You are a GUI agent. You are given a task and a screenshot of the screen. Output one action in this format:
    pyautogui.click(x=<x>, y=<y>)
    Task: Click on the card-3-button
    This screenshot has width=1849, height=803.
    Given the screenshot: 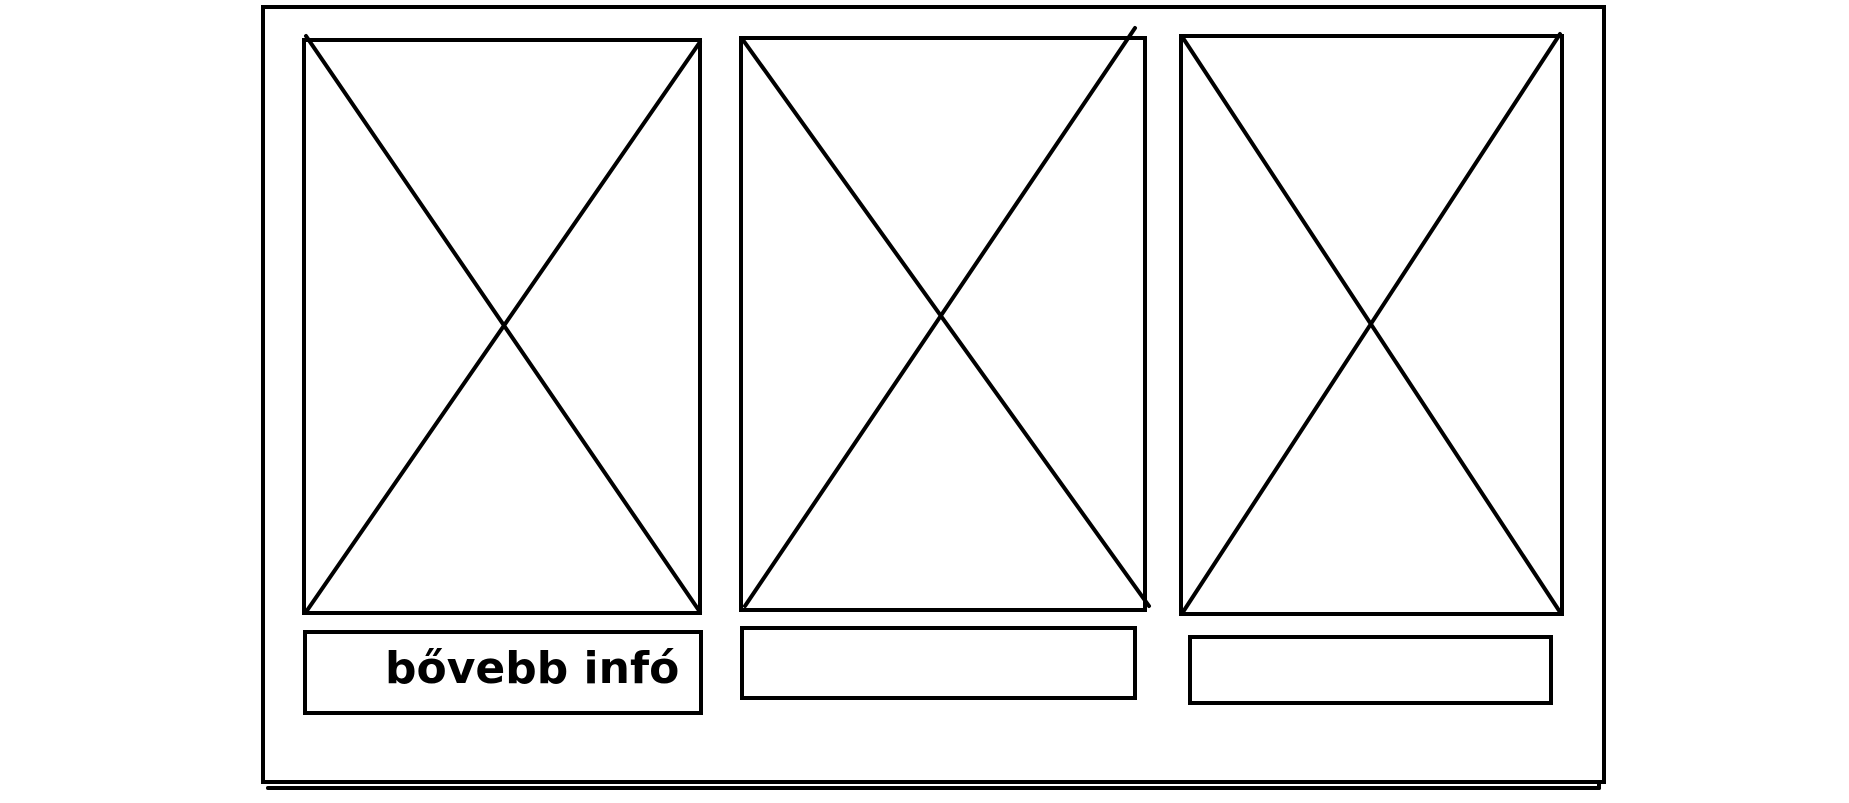 What is the action you would take?
    pyautogui.click(x=1370, y=670)
    